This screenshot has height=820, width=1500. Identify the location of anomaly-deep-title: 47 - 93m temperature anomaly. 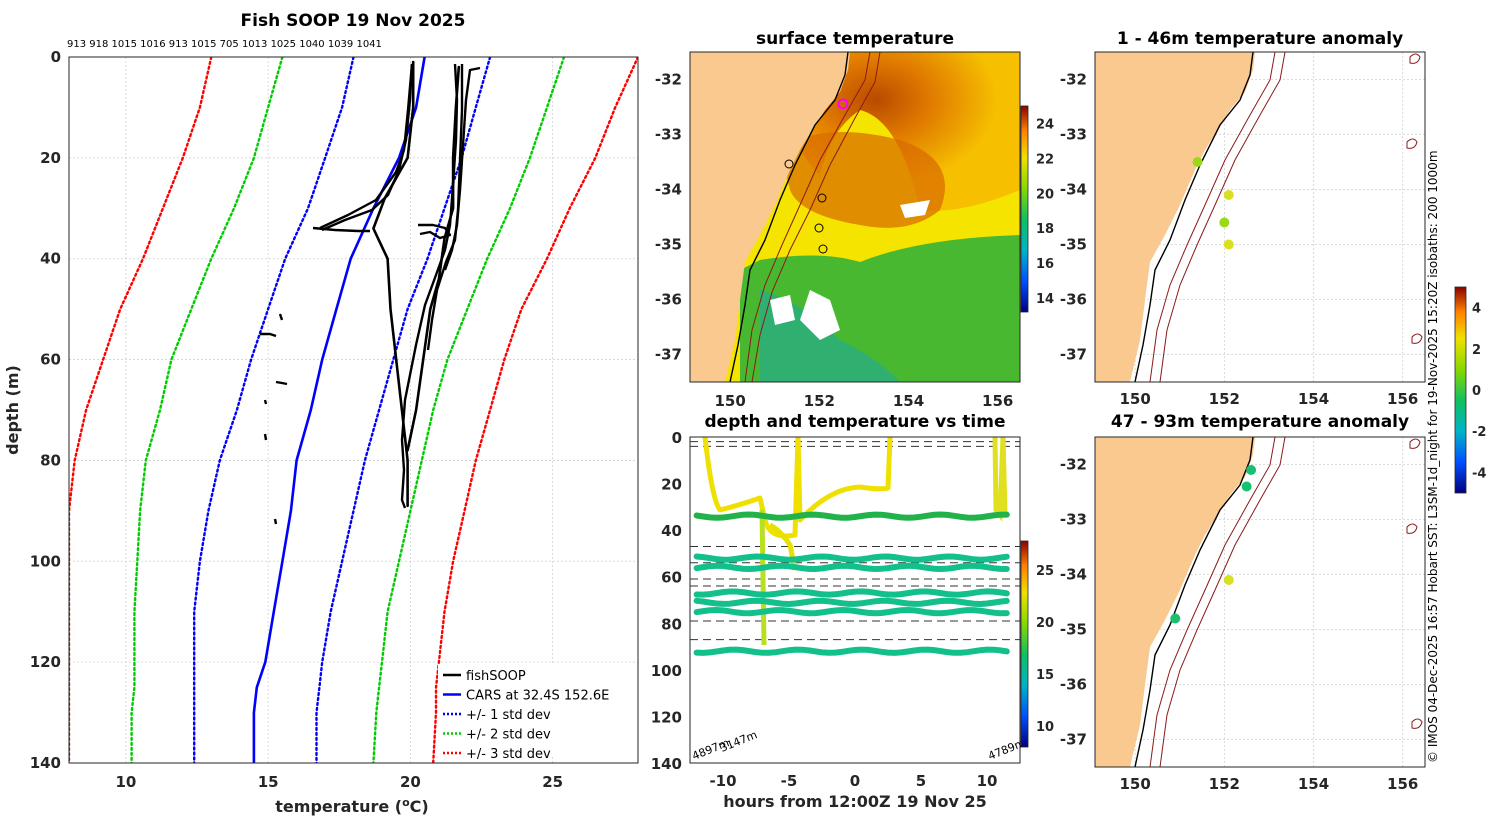
(1260, 422).